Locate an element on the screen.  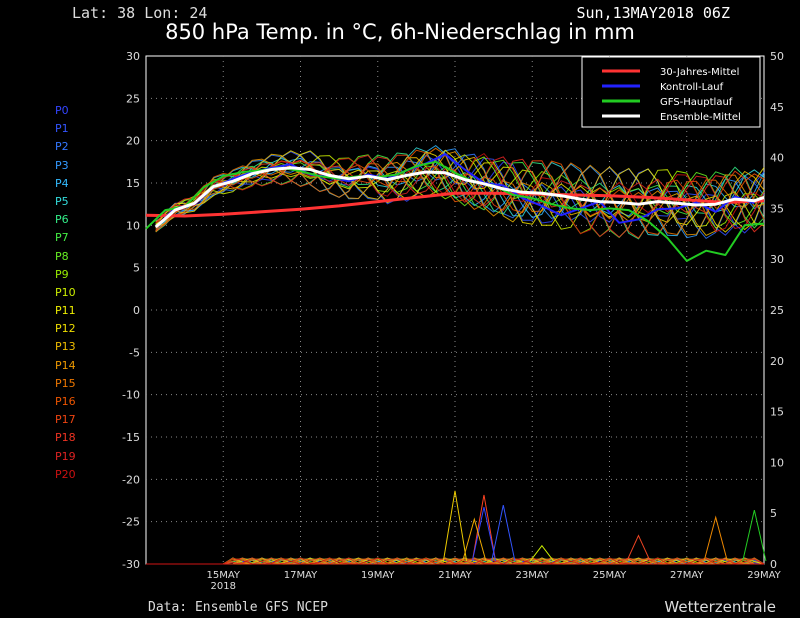
member-label: P14 is located at coordinates (65, 365).